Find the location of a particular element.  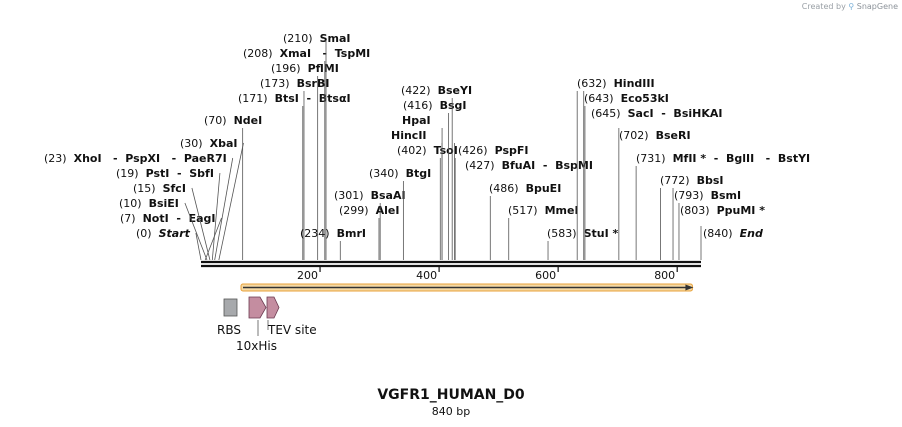

site-hindiii: (632) HindIII is located at coordinates (616, 83).